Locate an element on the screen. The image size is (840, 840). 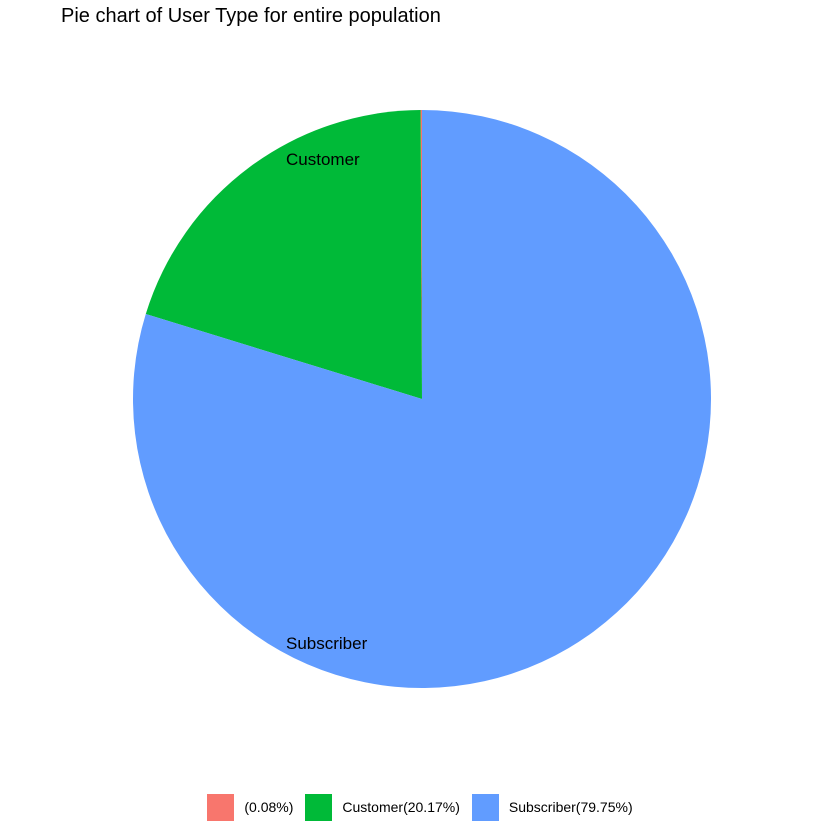
legend-label: Subscriber(79.75%) is located at coordinates (570, 807).